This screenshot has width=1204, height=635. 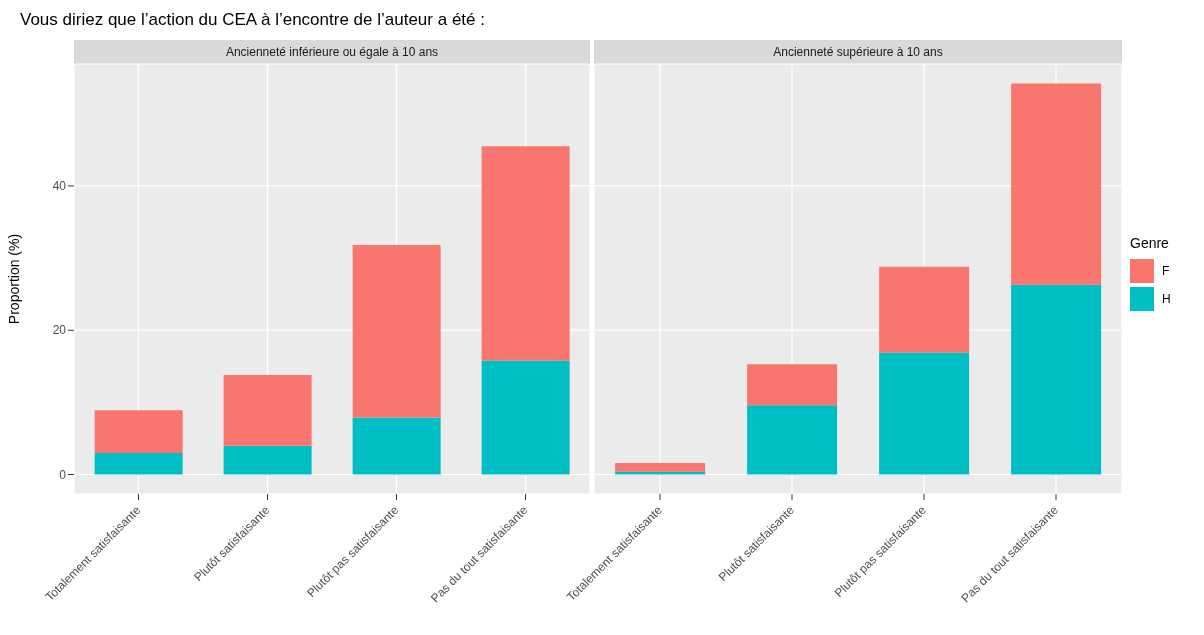 What do you see at coordinates (59, 186) in the screenshot?
I see `y-tick-label: 40` at bounding box center [59, 186].